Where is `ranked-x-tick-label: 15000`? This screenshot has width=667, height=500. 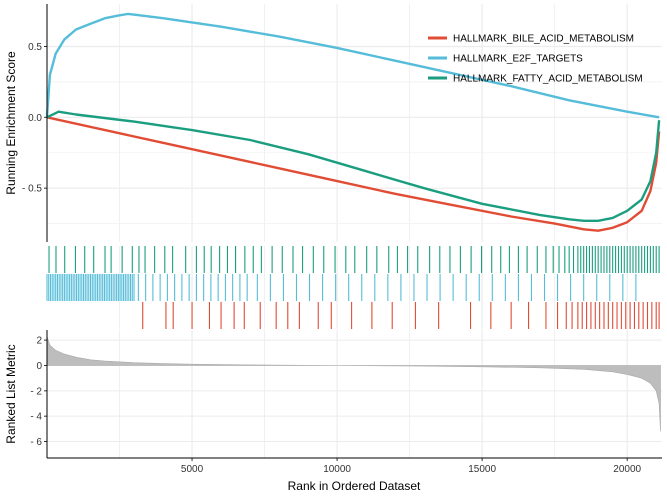 ranked-x-tick-label: 15000 is located at coordinates (482, 469).